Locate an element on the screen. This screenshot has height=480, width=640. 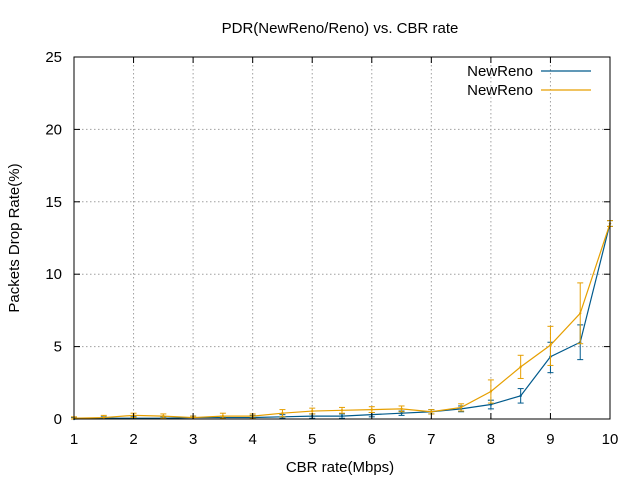
x-axis-label: CBR rate(Mbps) is located at coordinates (340, 467).